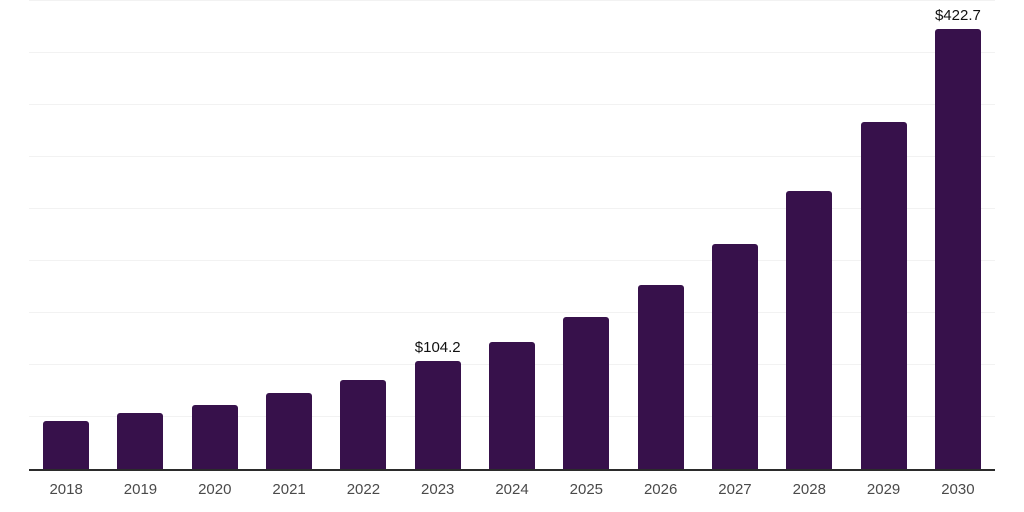 The width and height of the screenshot is (1024, 512). I want to click on x-axis-tick-label: 2019, so click(140, 489).